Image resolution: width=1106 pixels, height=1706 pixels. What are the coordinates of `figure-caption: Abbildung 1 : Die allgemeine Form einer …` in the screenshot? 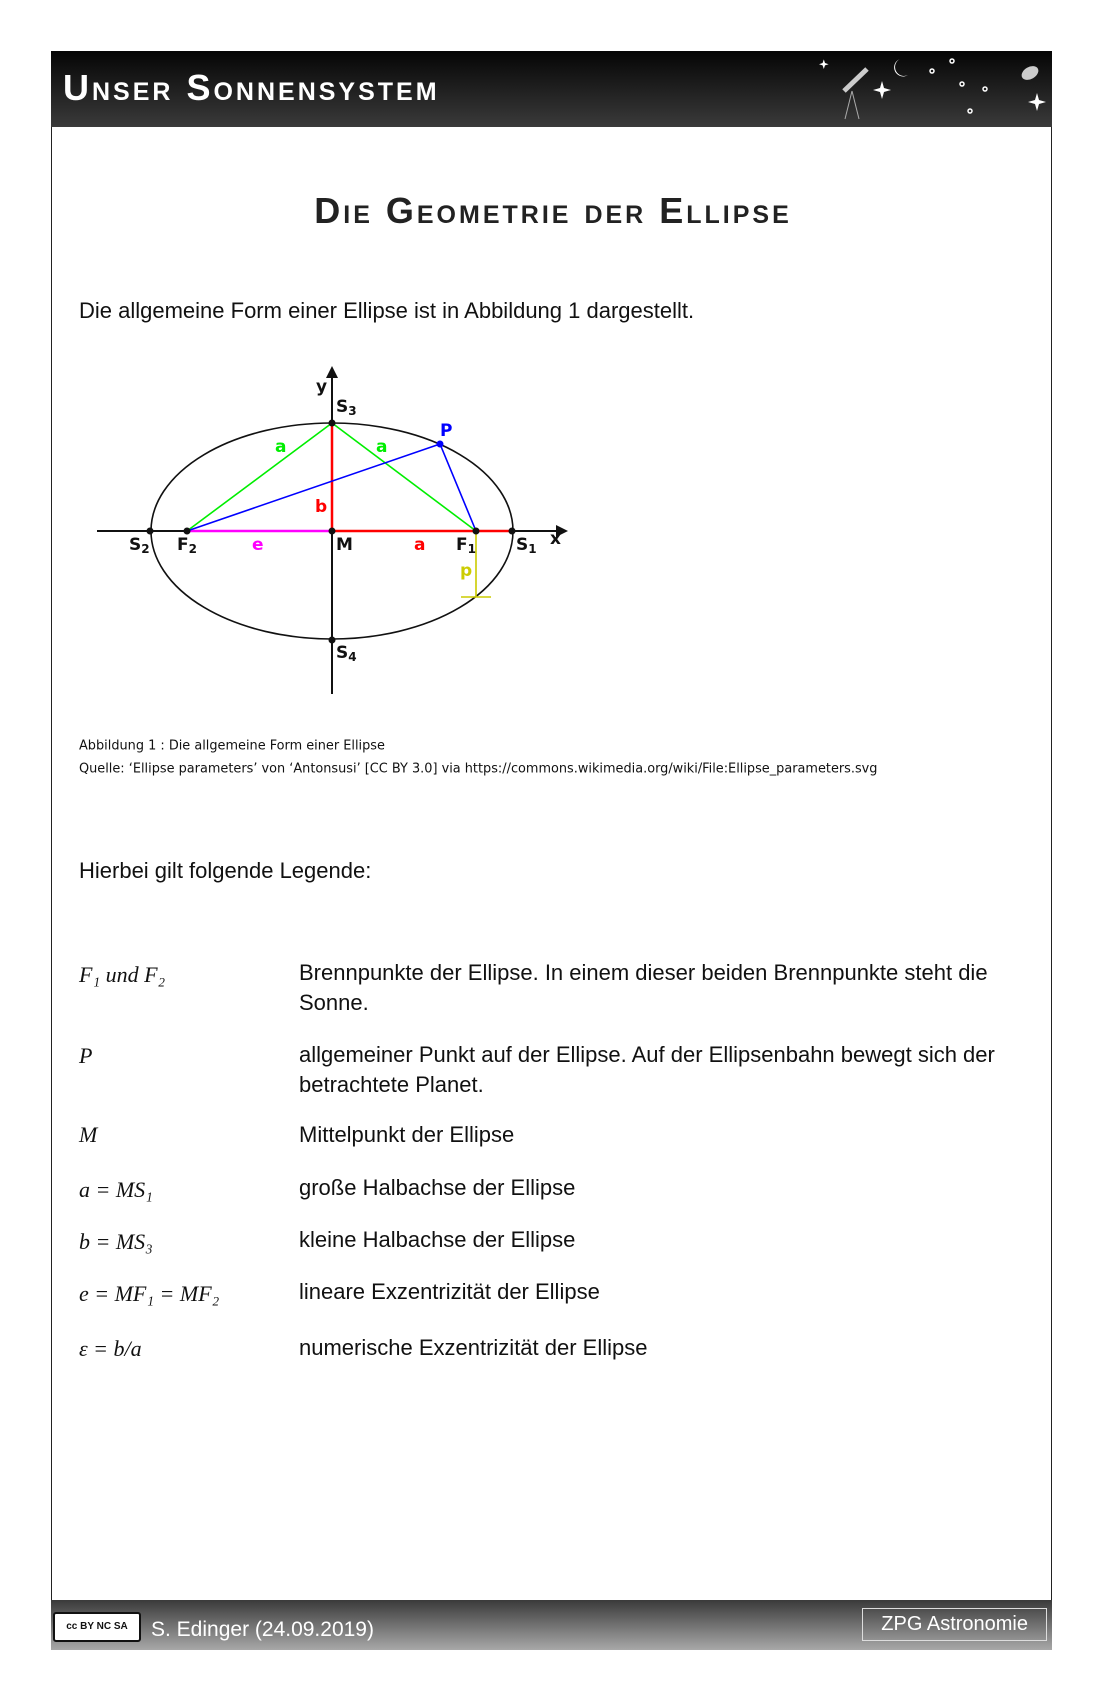 It's located at (232, 746).